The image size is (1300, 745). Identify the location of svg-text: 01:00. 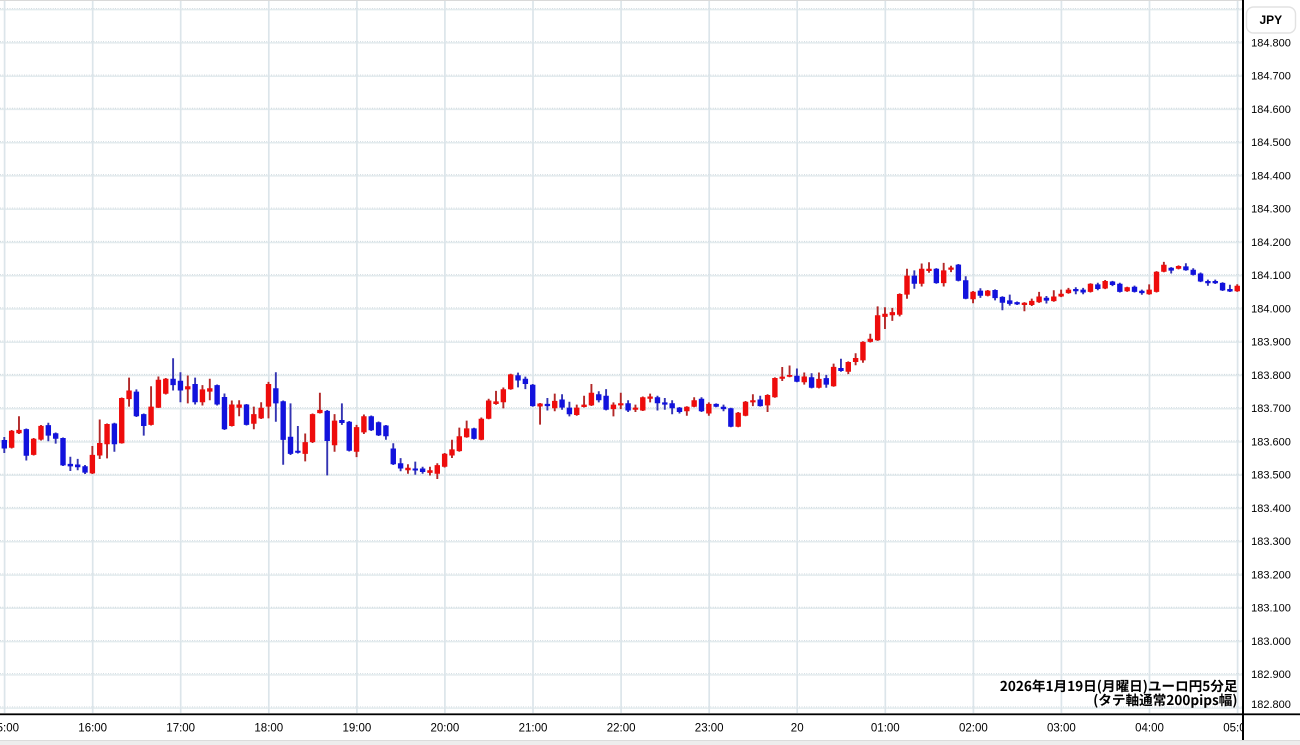
(885, 729).